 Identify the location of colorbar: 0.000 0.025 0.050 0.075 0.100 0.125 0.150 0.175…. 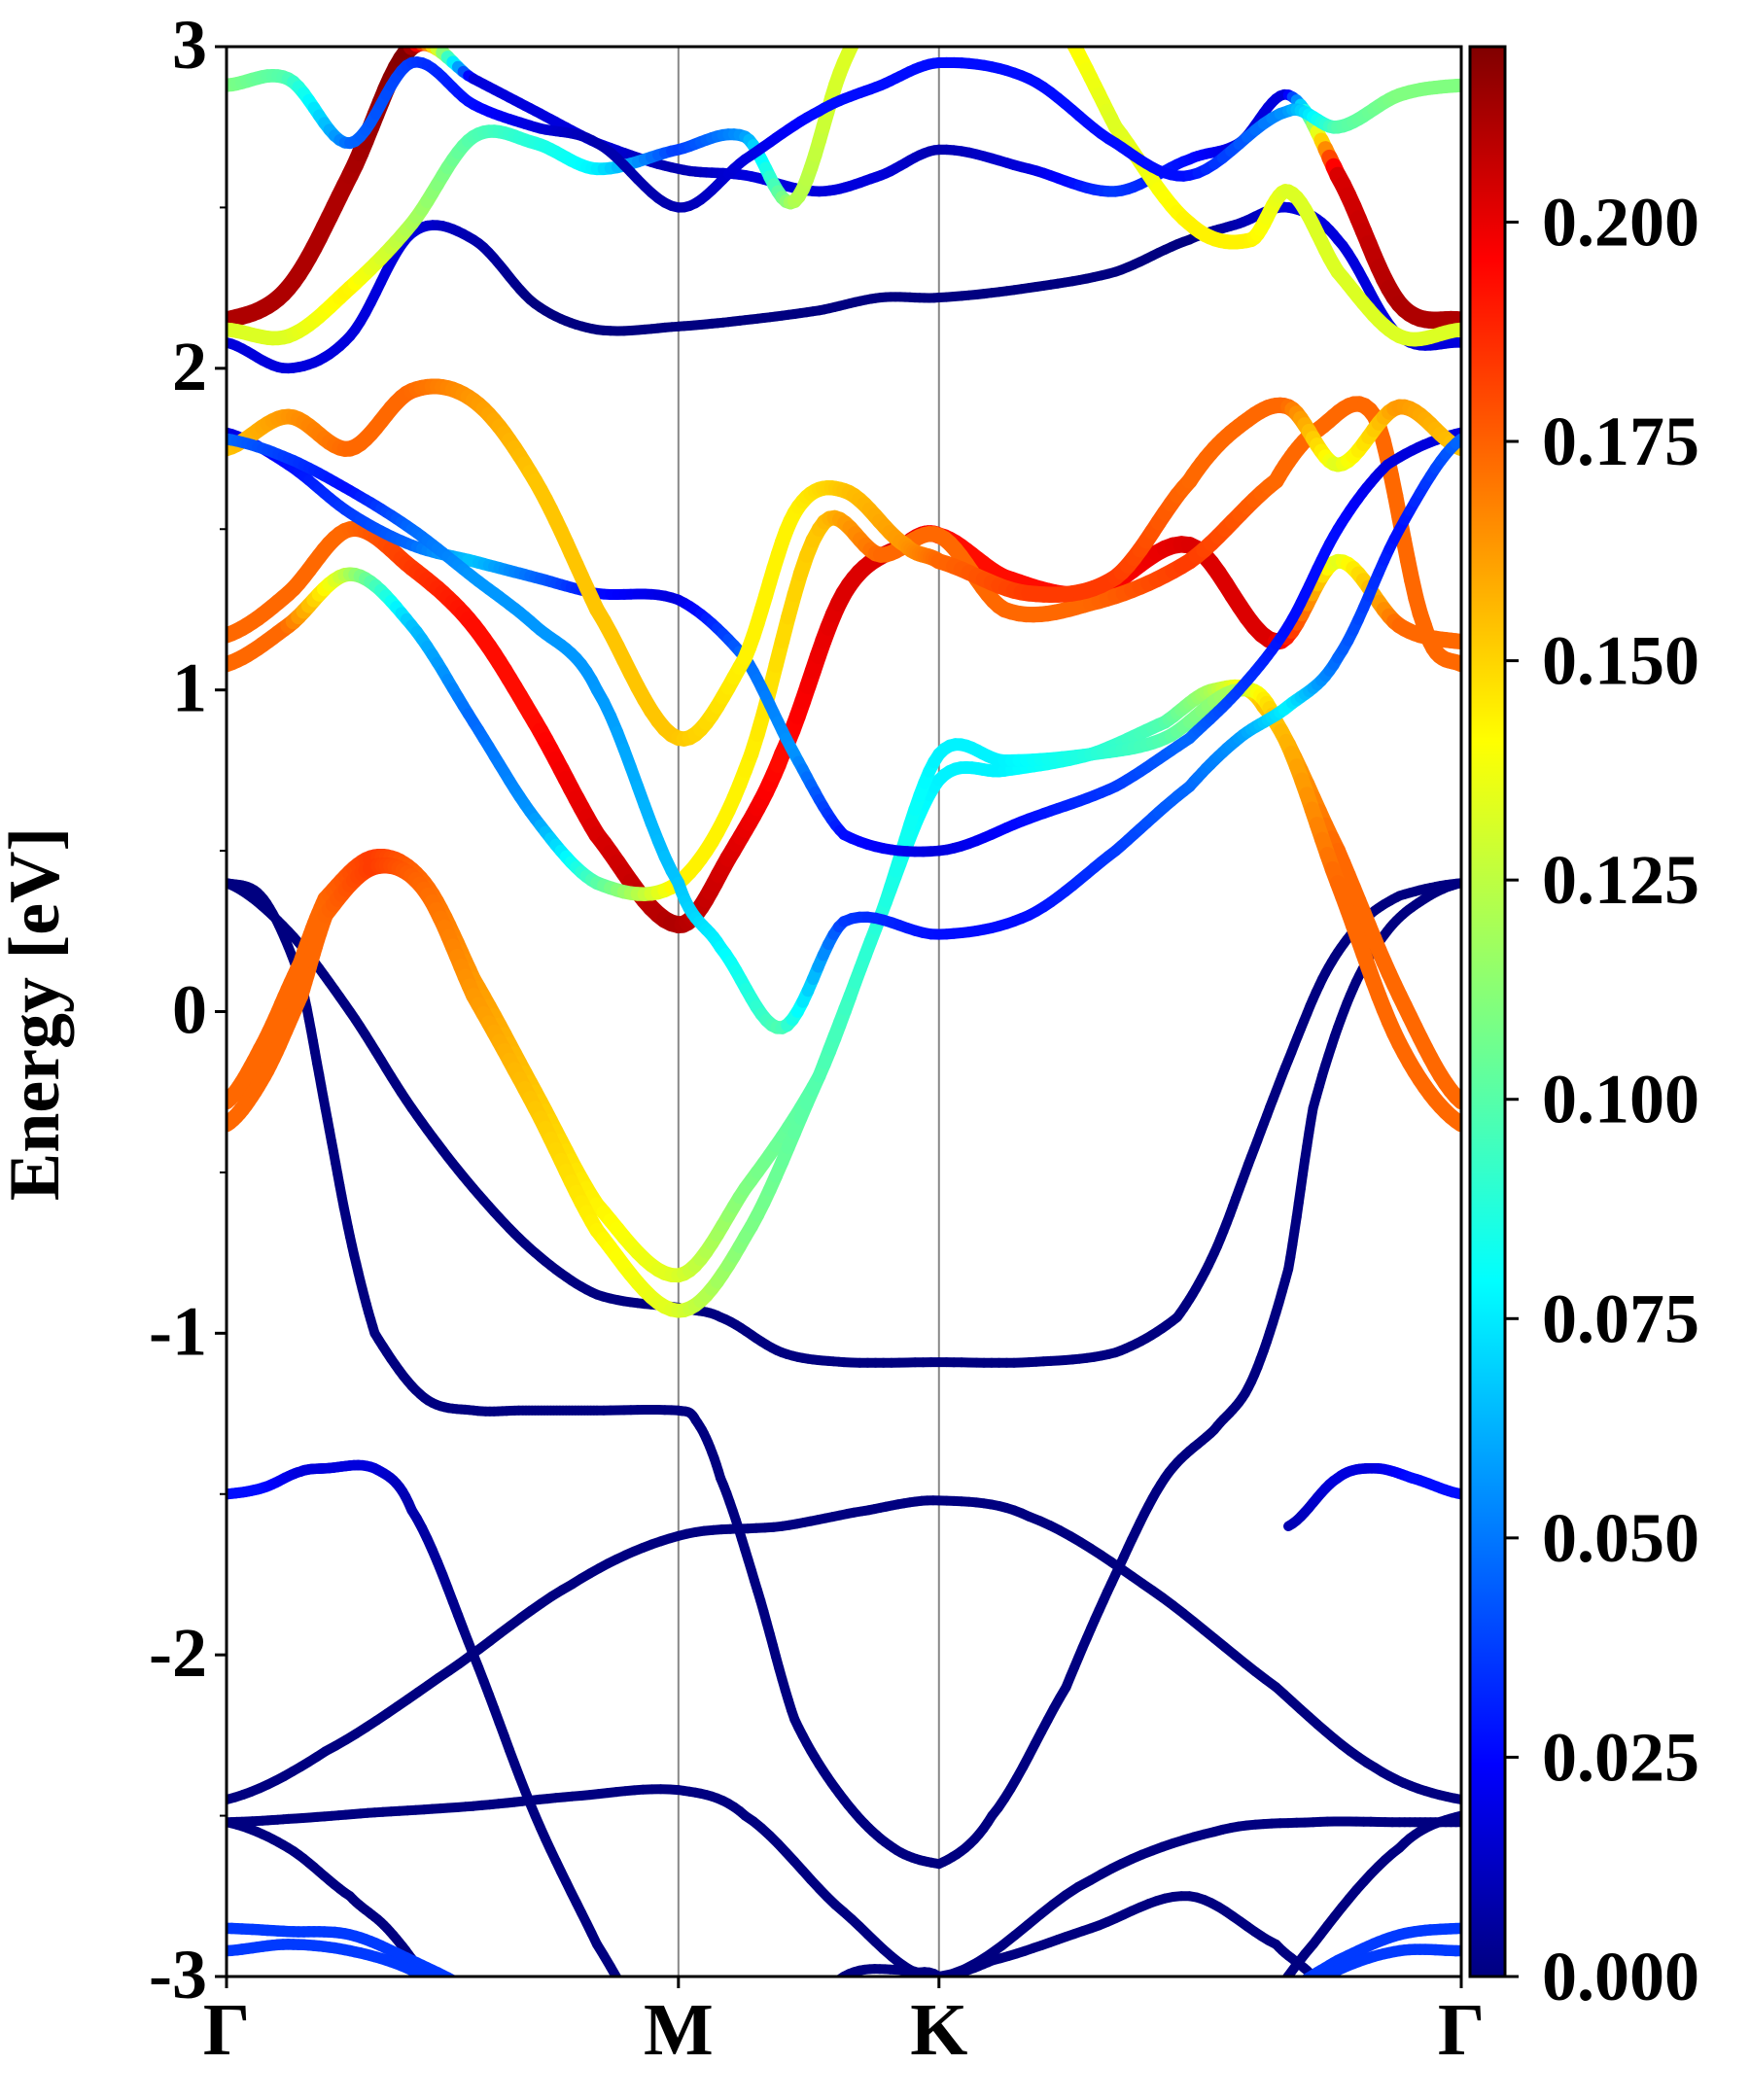
(1583, 1030).